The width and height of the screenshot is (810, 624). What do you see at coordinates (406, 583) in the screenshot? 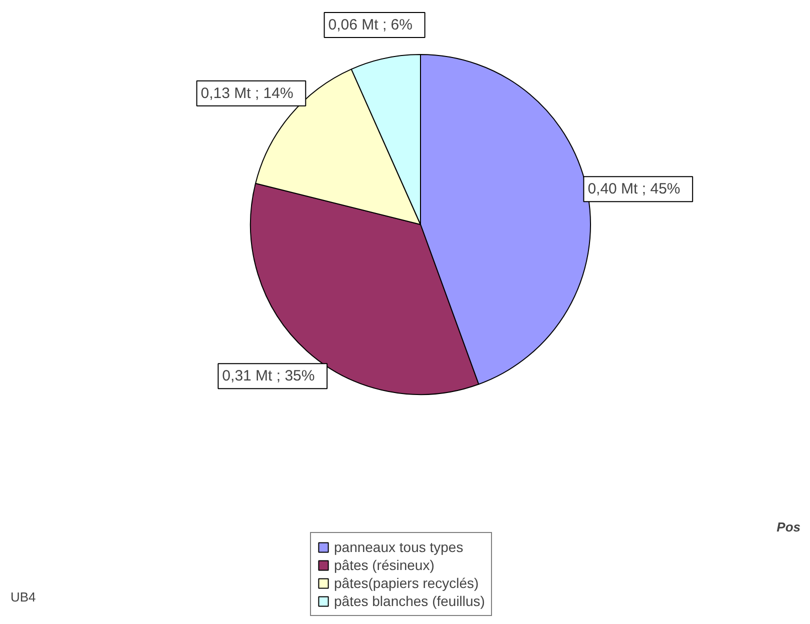
I see `legend-label: pâtes(papiers recyclés)` at bounding box center [406, 583].